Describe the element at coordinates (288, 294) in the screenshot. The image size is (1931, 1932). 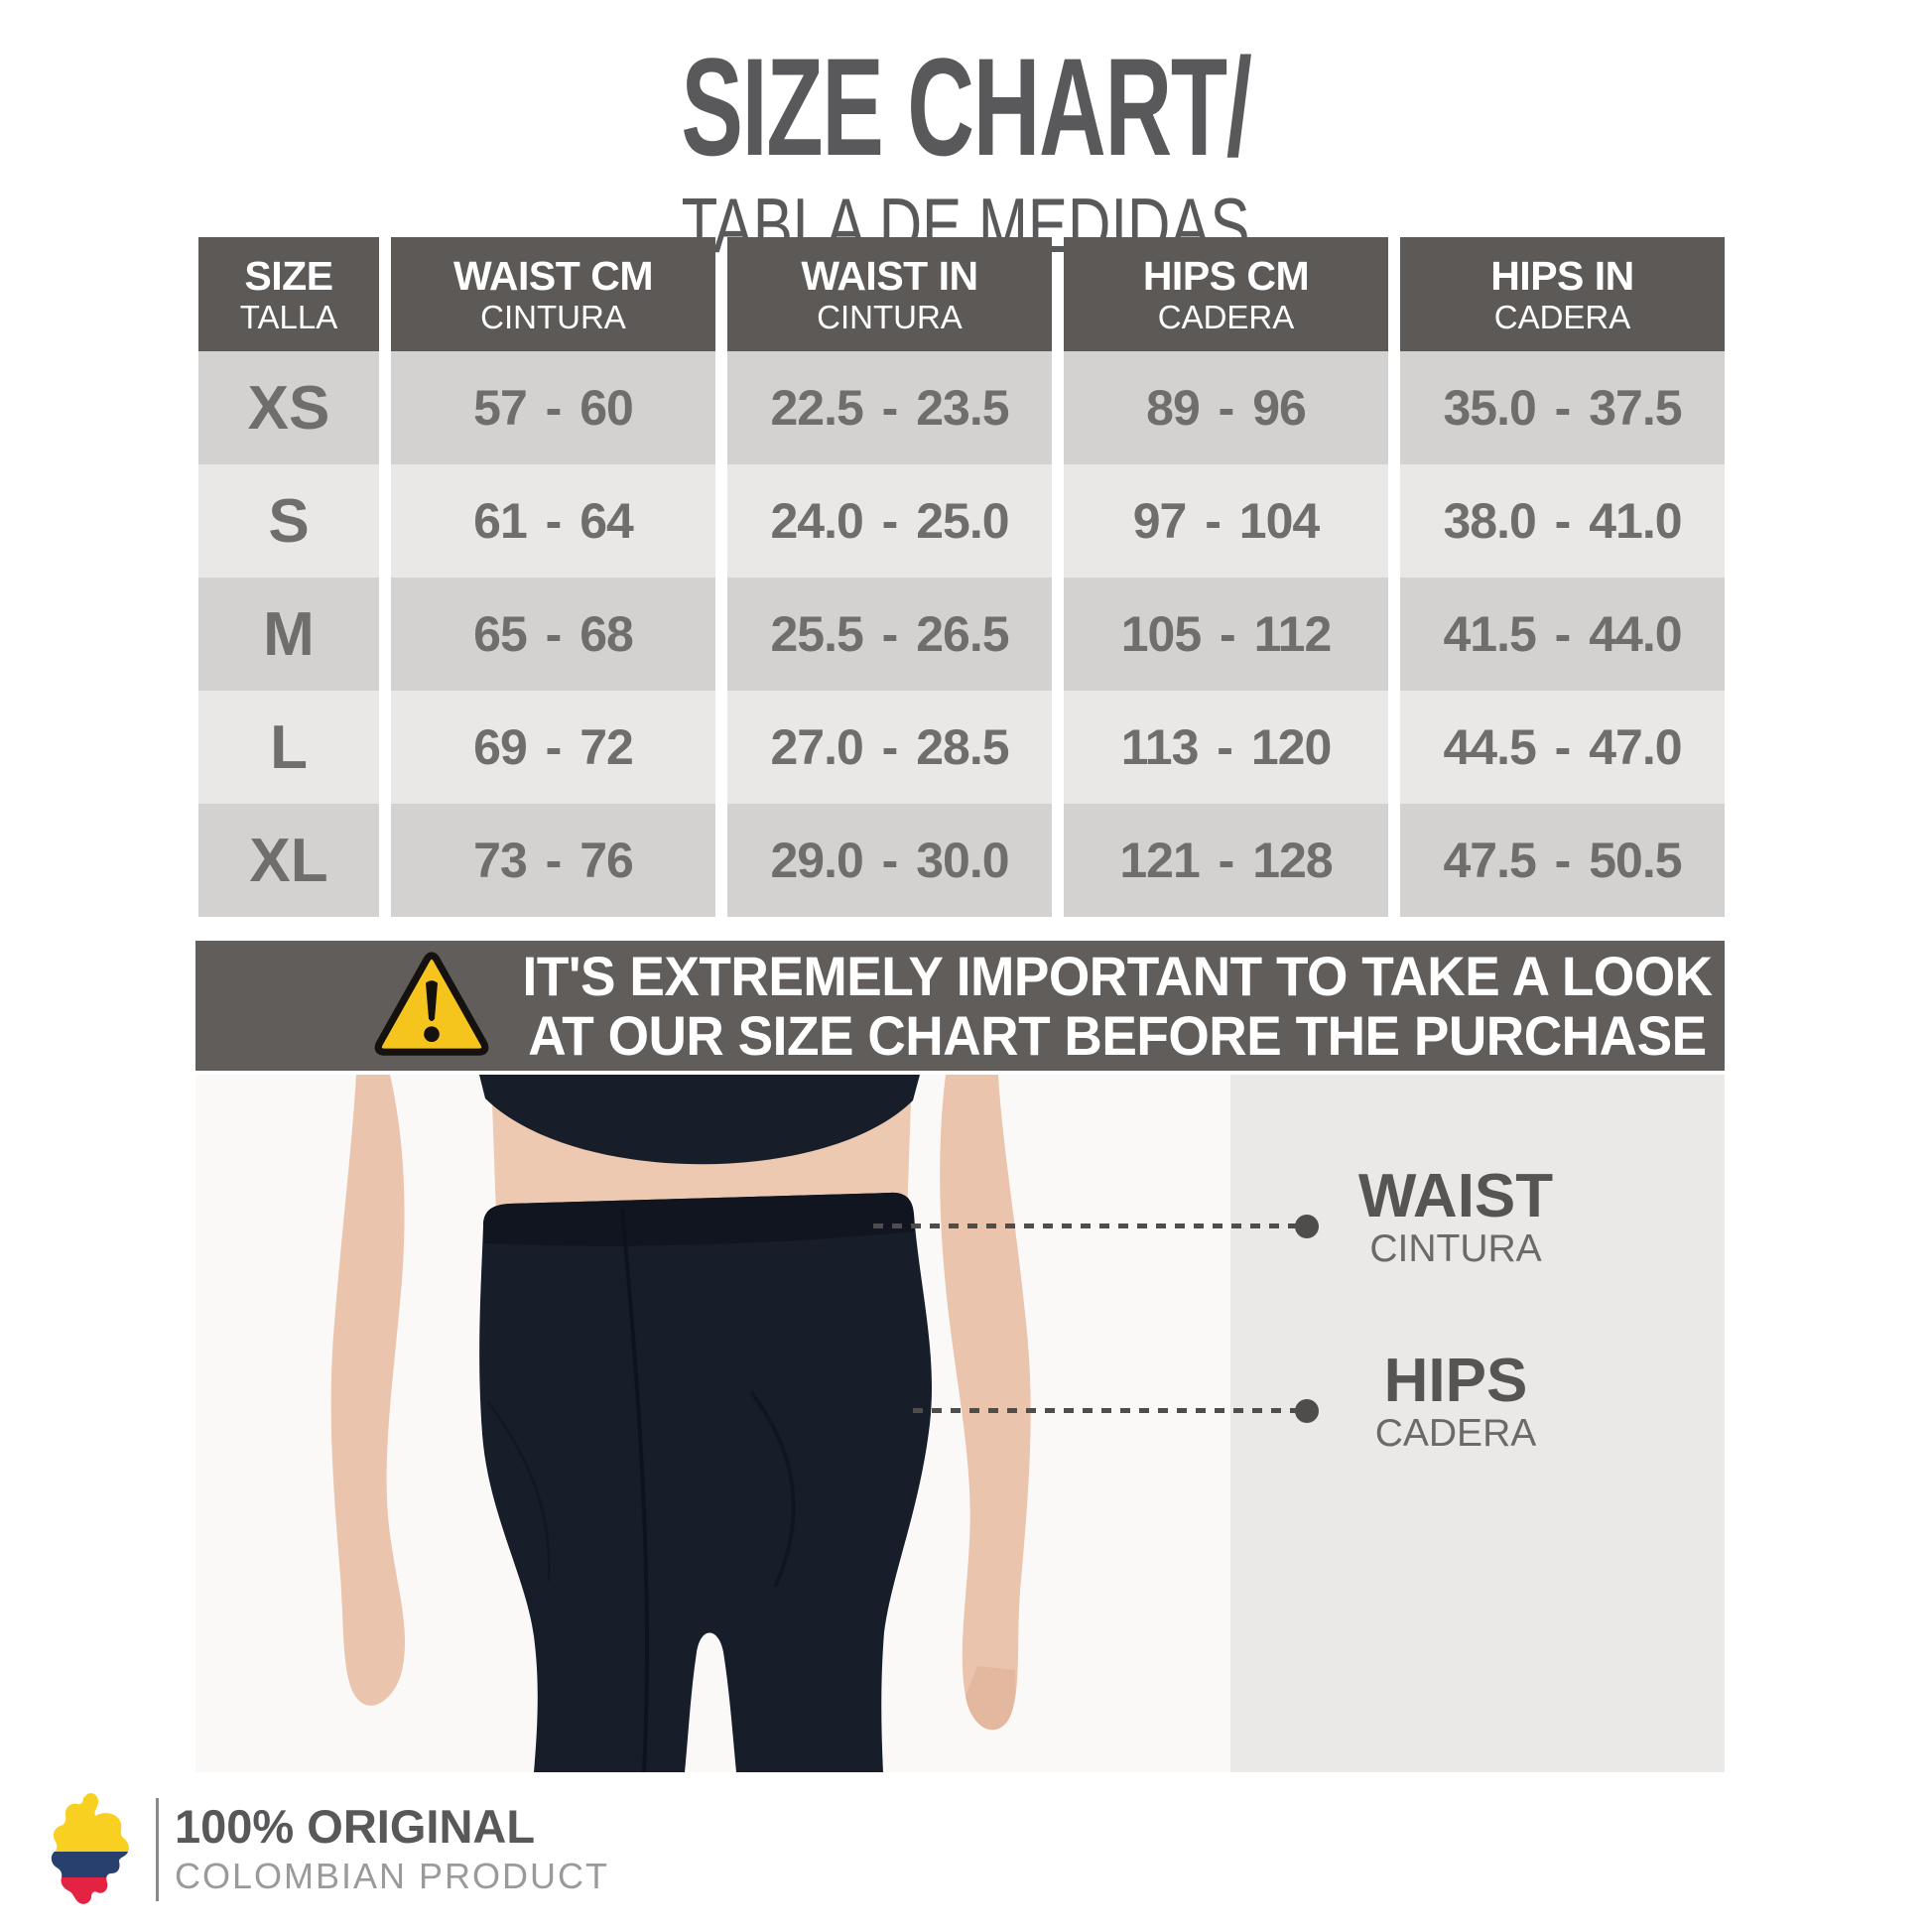
I see `column-header-size: SIZE TALLA` at that location.